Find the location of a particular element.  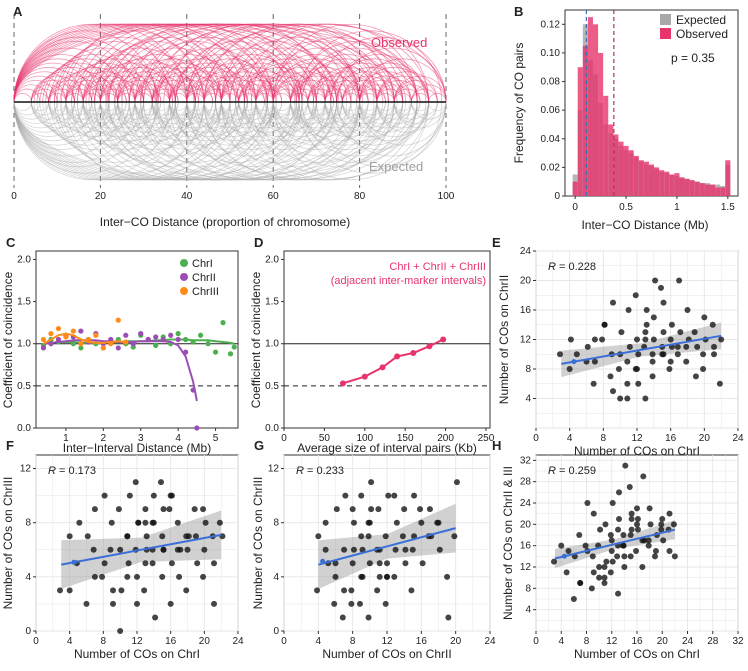

legend-label-chrii: ChrII is located at coordinates (204, 278).